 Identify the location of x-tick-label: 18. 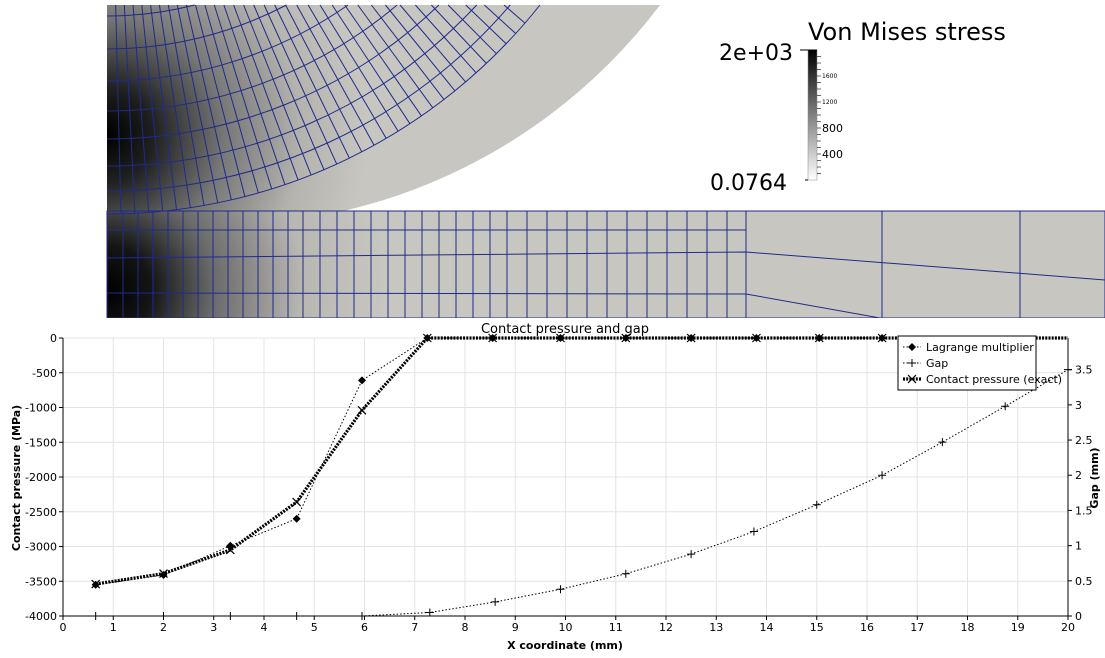
(968, 627).